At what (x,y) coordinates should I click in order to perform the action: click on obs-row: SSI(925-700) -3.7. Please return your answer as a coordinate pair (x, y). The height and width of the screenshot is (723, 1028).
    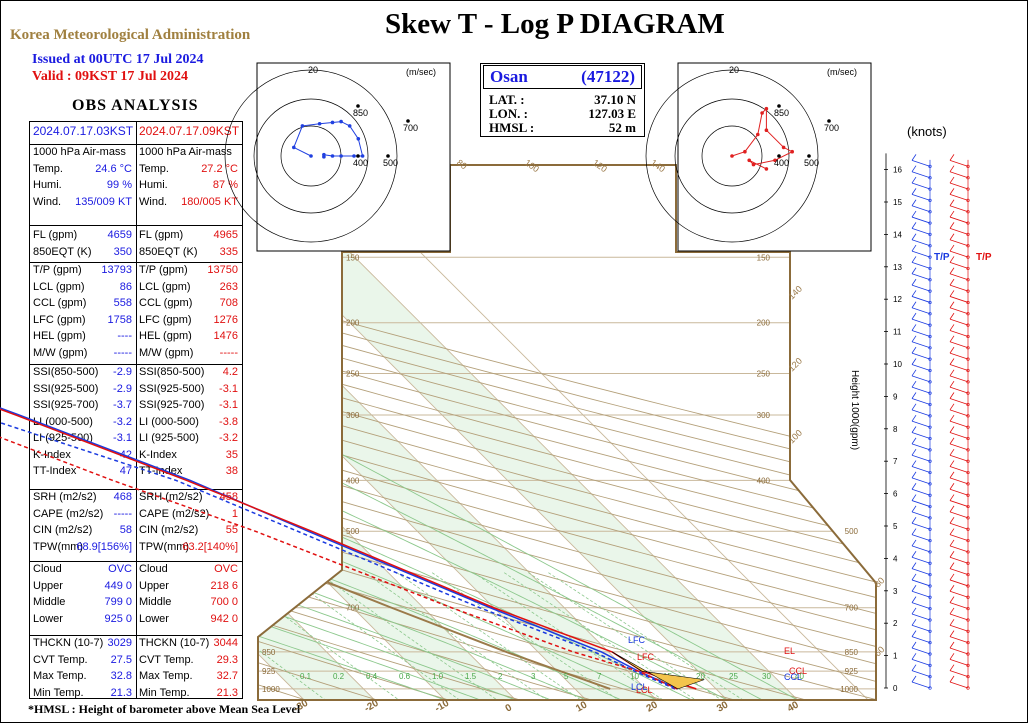
    Looking at the image, I should click on (83, 405).